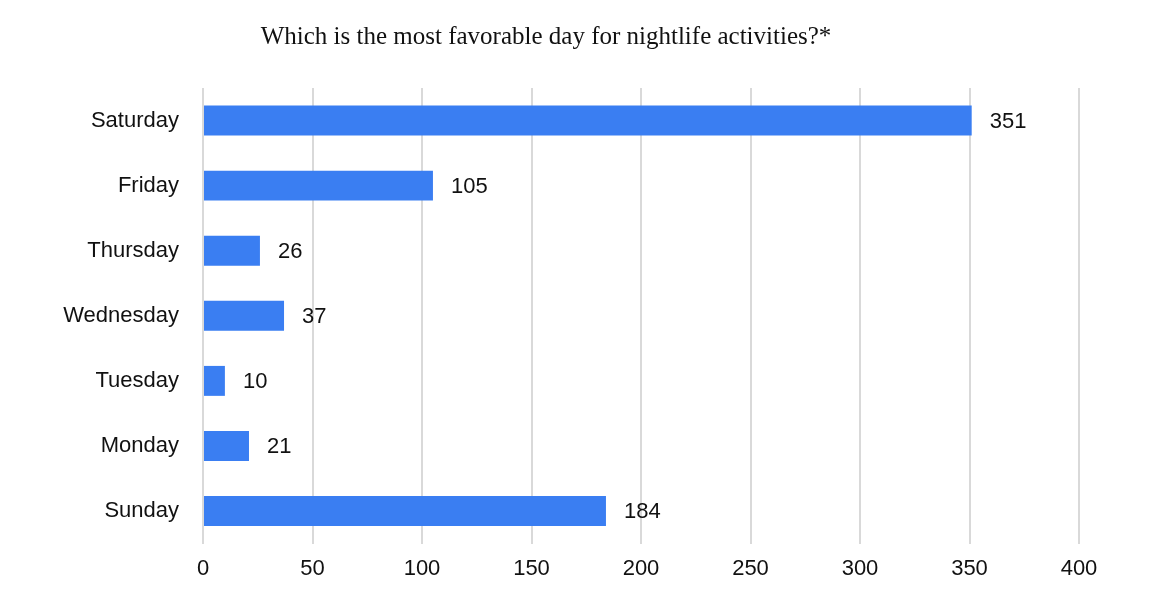 The width and height of the screenshot is (1150, 600). Describe the element at coordinates (139, 445) in the screenshot. I see `y-tick-label: Monday` at that location.